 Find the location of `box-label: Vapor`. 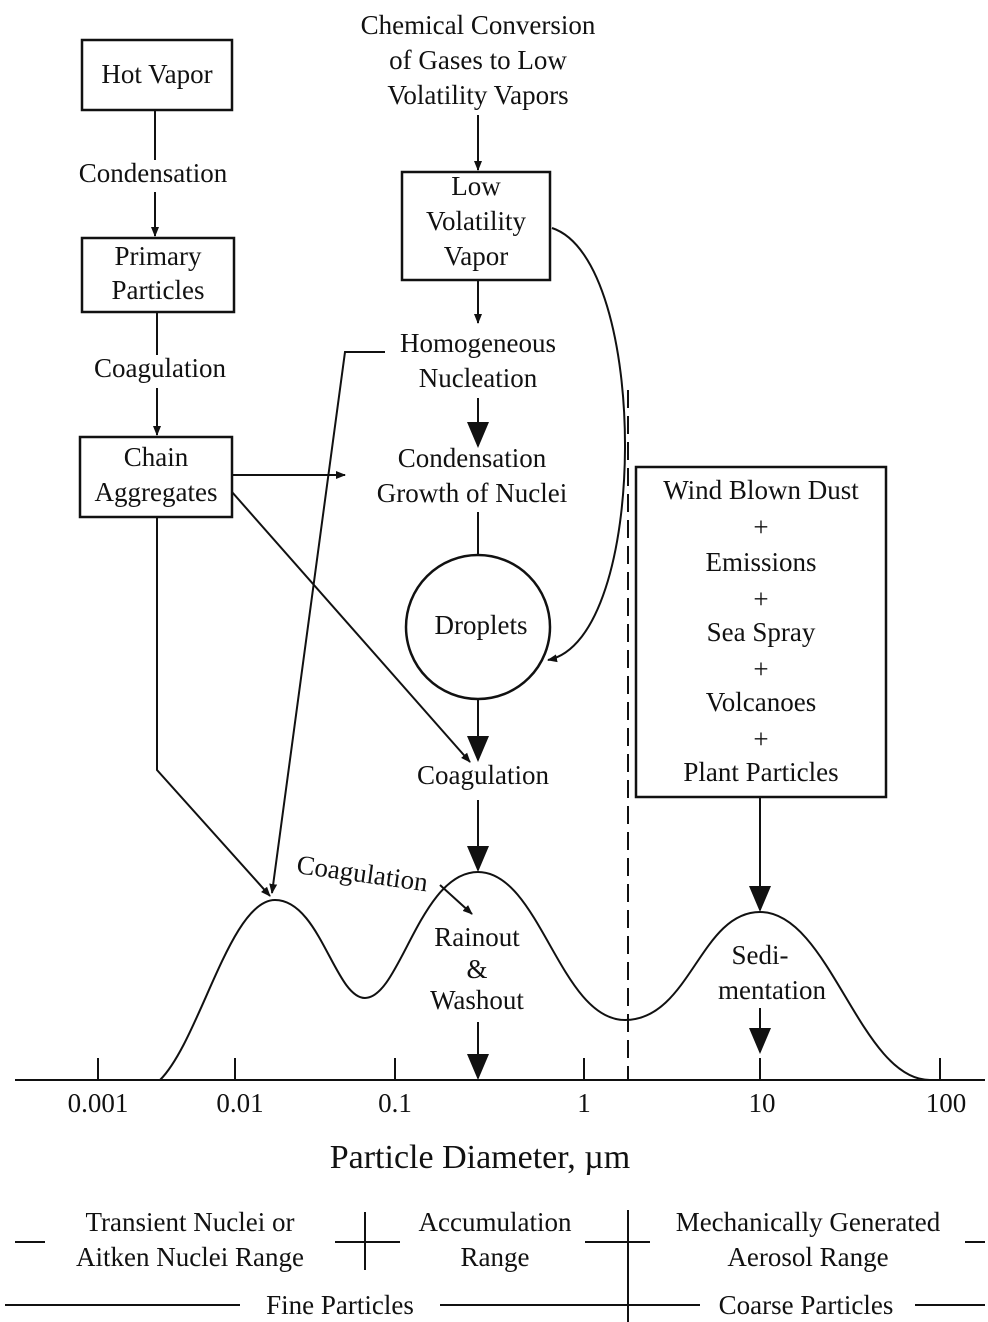

box-label: Vapor is located at coordinates (476, 256).